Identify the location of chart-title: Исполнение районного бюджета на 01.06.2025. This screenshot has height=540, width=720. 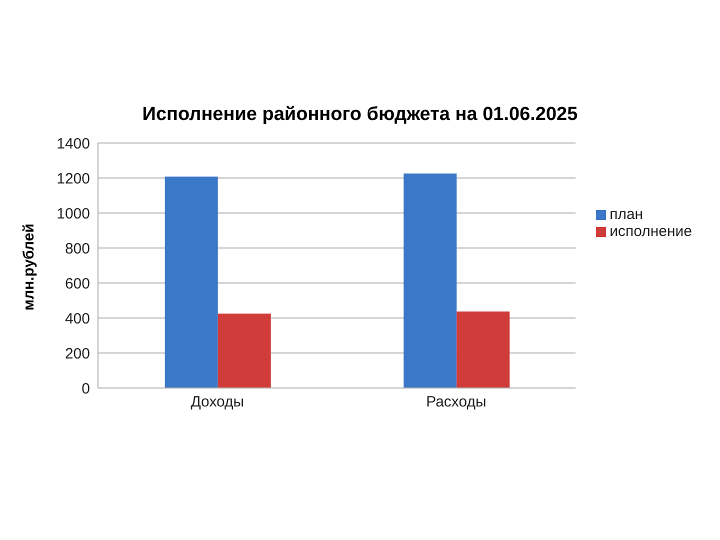
(360, 115).